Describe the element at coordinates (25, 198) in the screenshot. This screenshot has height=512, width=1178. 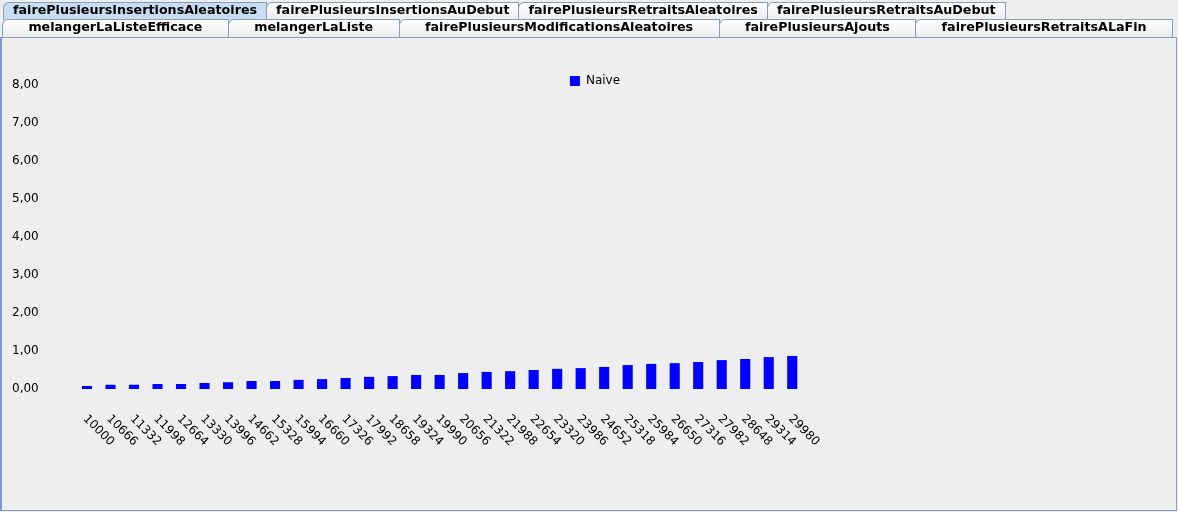
I see `y-tick-label: 5,00` at that location.